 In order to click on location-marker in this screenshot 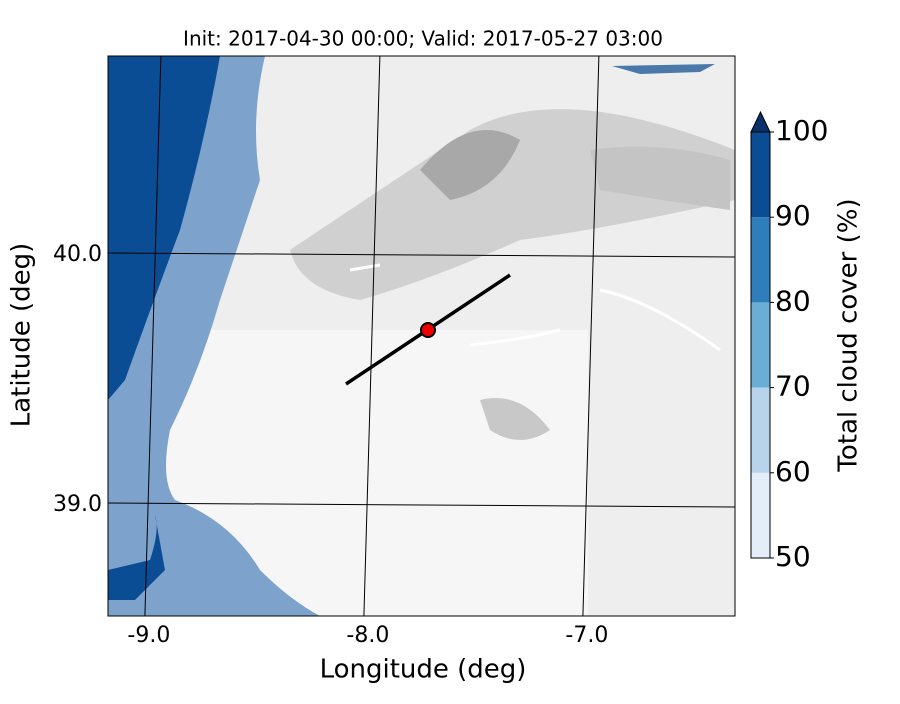, I will do `click(428, 330)`.